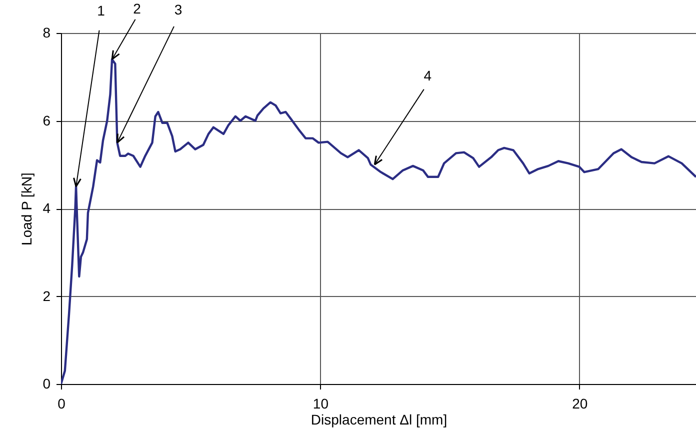 The image size is (696, 438). Describe the element at coordinates (101, 10) in the screenshot. I see `annotation: 1` at that location.